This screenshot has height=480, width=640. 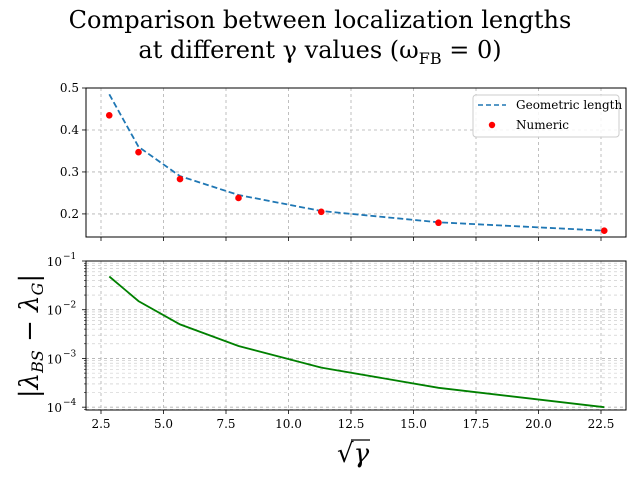 I want to click on x-axis-label: √γ, so click(x=353, y=454).